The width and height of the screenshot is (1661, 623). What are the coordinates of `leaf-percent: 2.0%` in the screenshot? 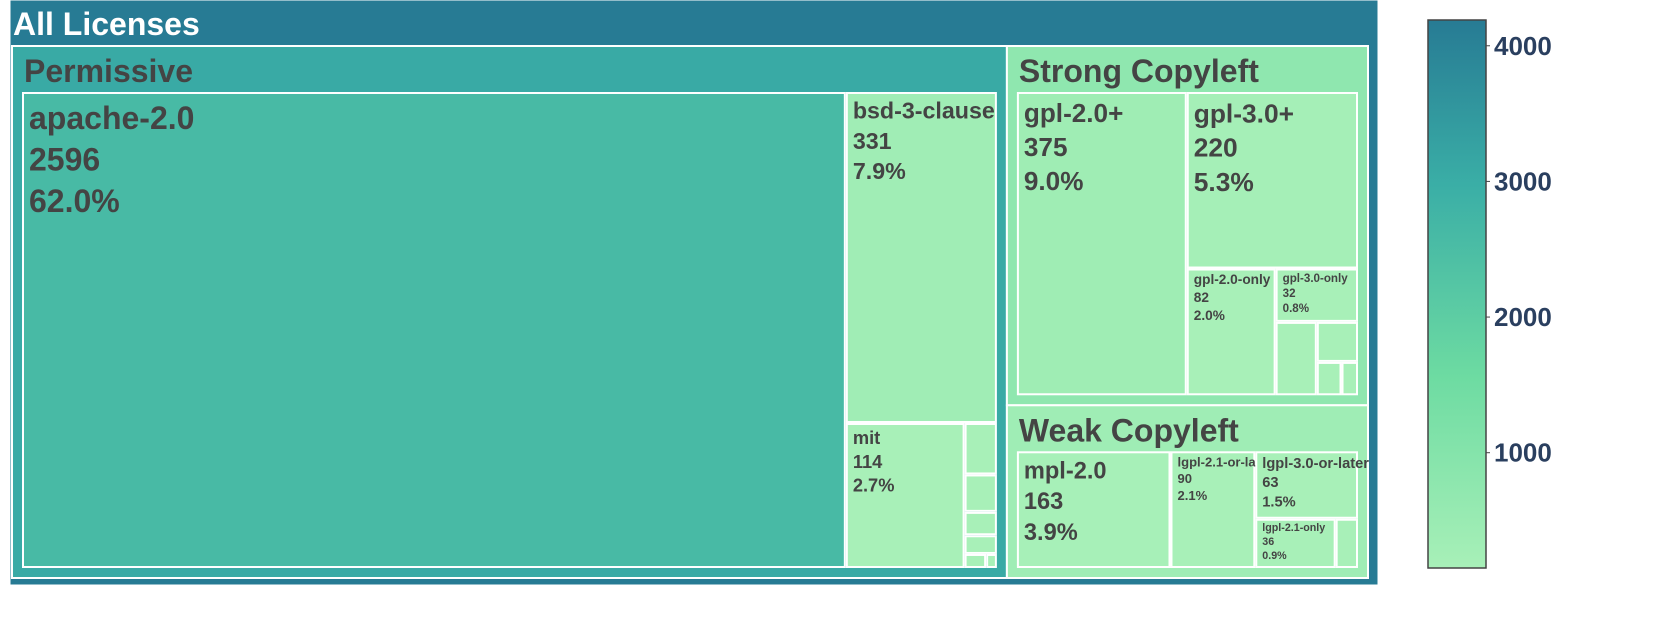 It's located at (1209, 315).